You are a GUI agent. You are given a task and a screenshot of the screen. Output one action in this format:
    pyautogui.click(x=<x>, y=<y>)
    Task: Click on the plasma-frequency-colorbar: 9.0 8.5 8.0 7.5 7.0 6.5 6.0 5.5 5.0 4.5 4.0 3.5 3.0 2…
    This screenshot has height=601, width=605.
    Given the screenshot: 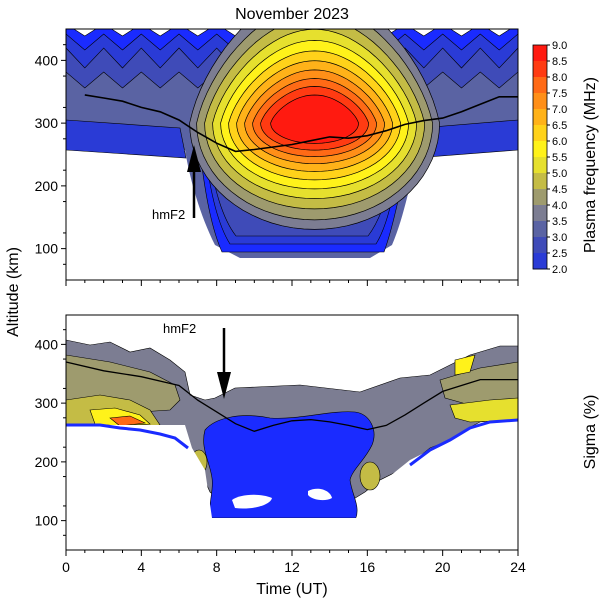 What is the action you would take?
    pyautogui.click(x=549, y=158)
    